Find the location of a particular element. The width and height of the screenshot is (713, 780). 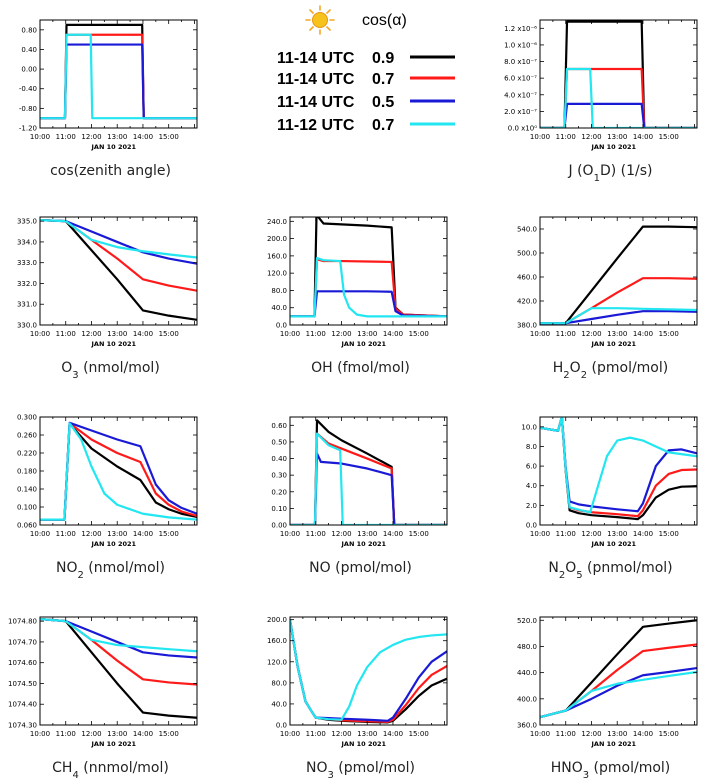

y-tick-label: 1074.70 is located at coordinates (22, 642).